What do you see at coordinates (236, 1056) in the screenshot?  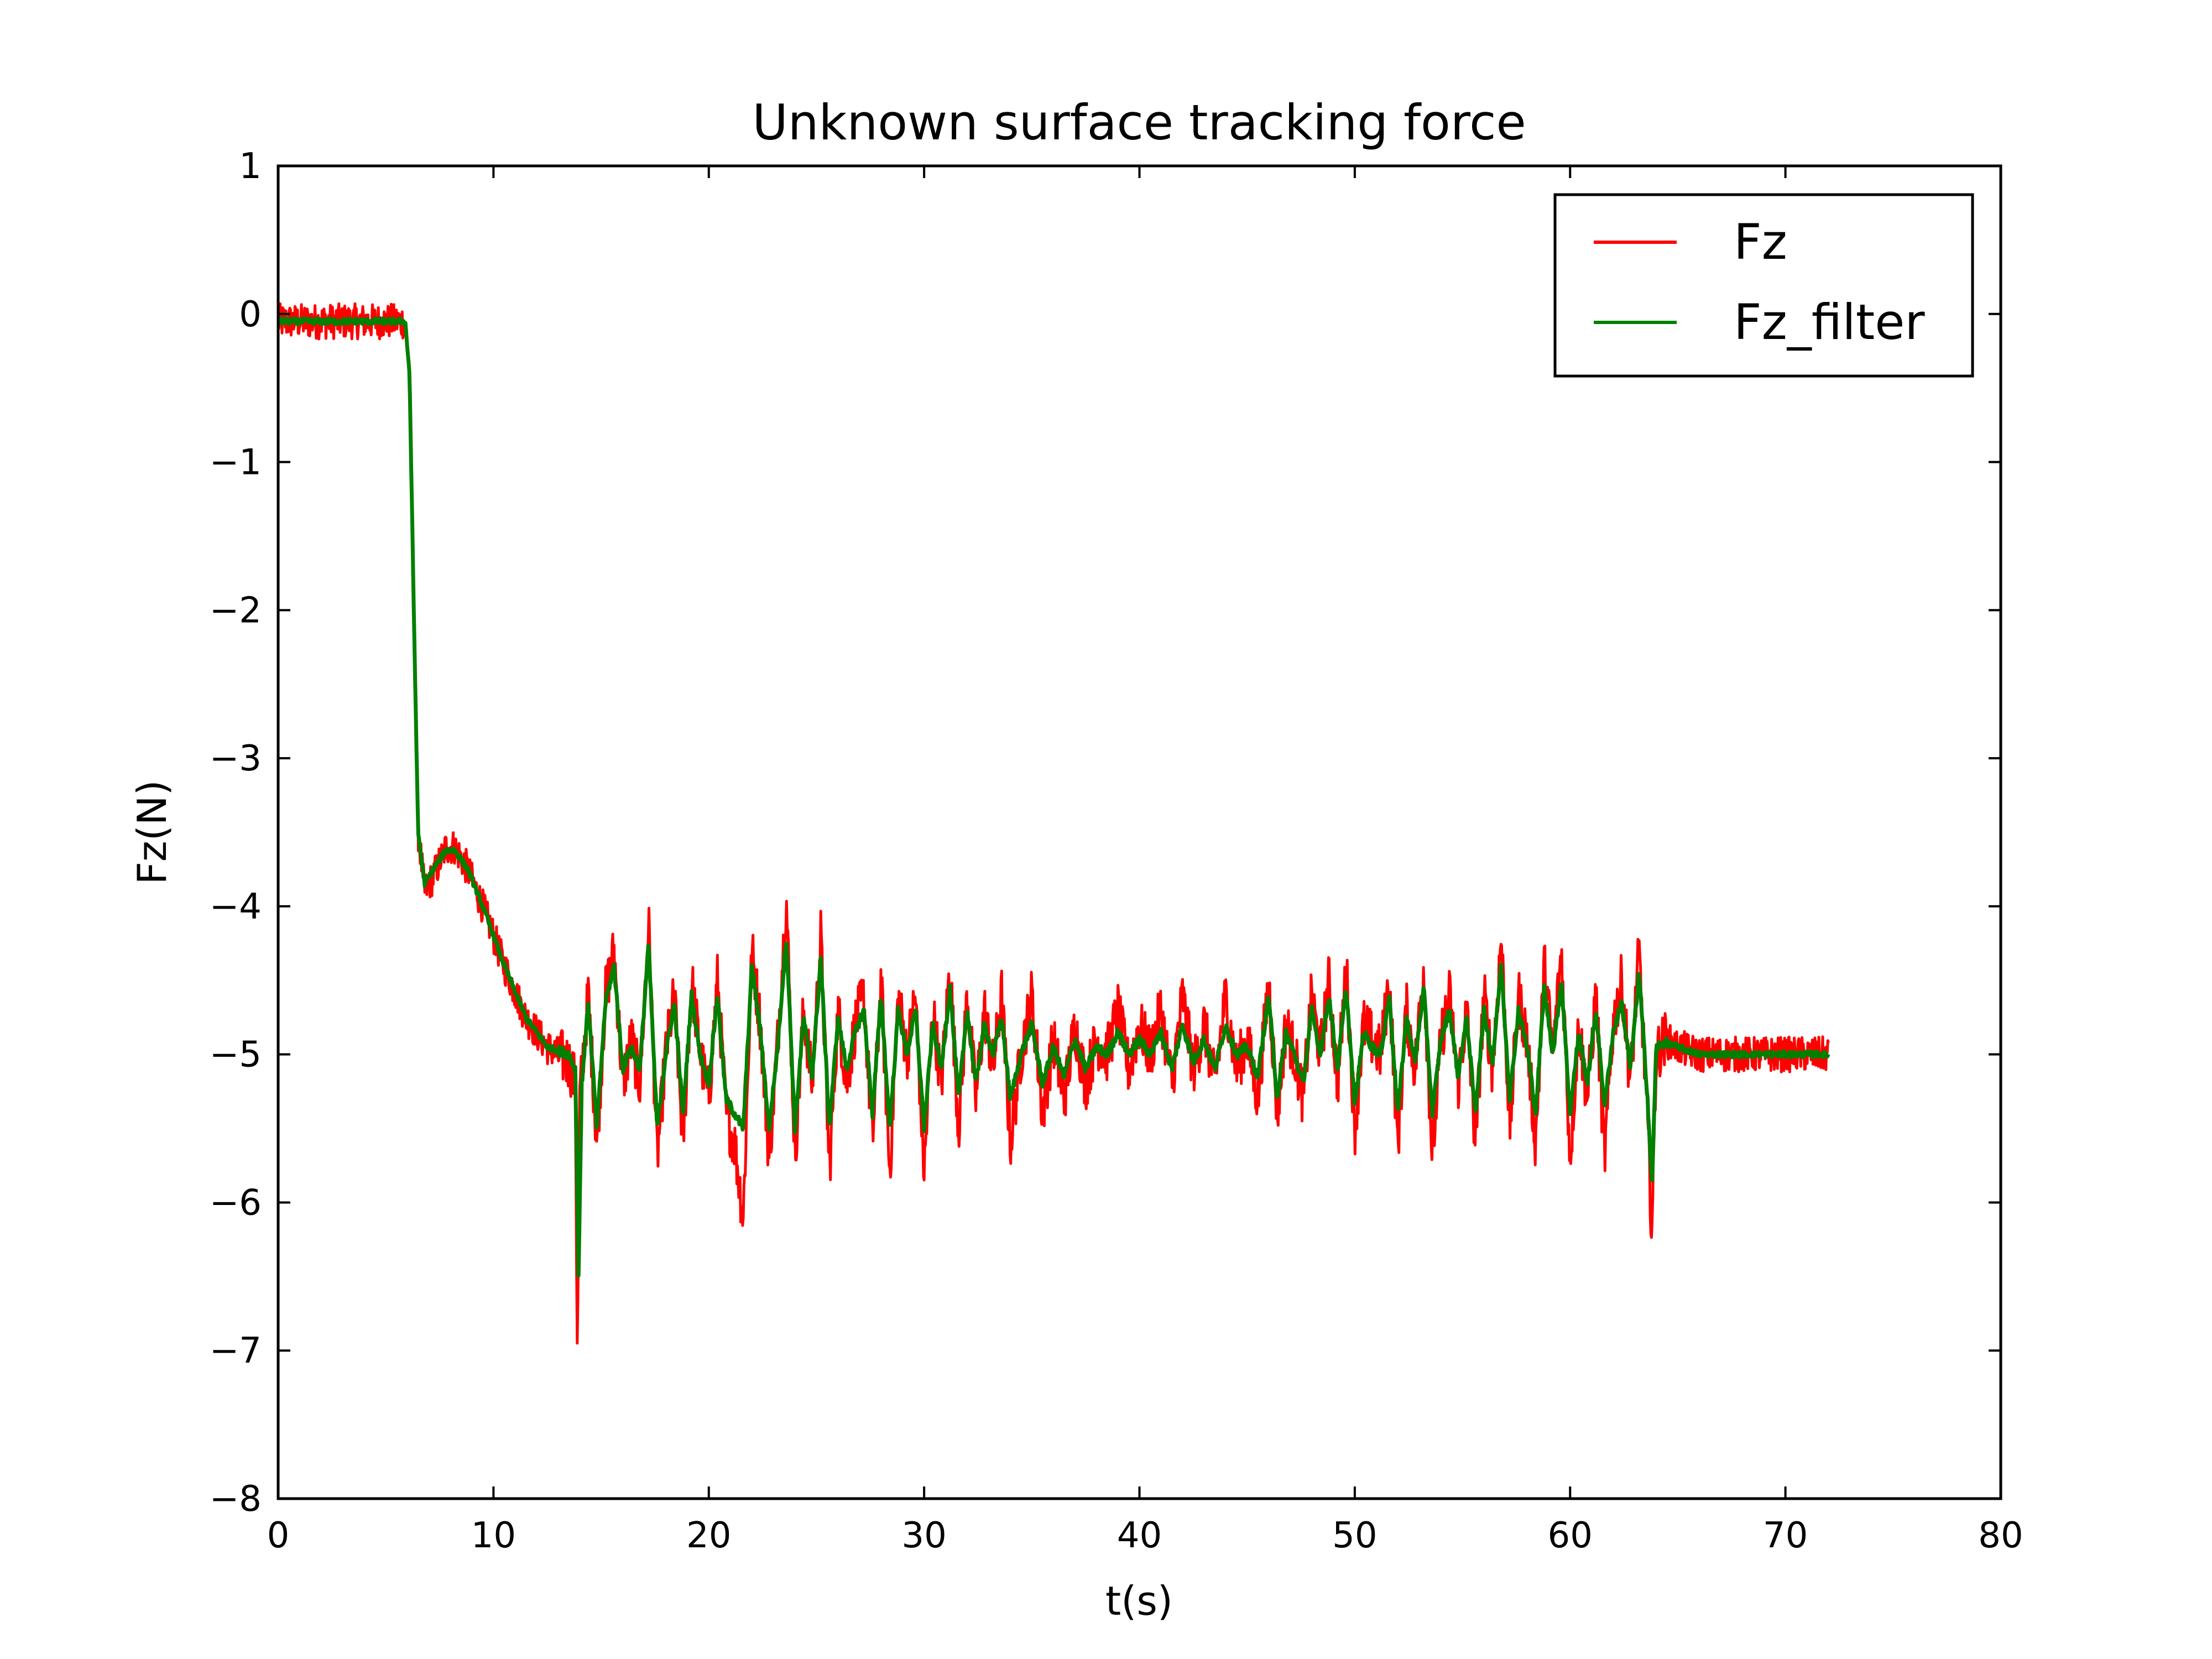 I see `y-tick-label: −5` at bounding box center [236, 1056].